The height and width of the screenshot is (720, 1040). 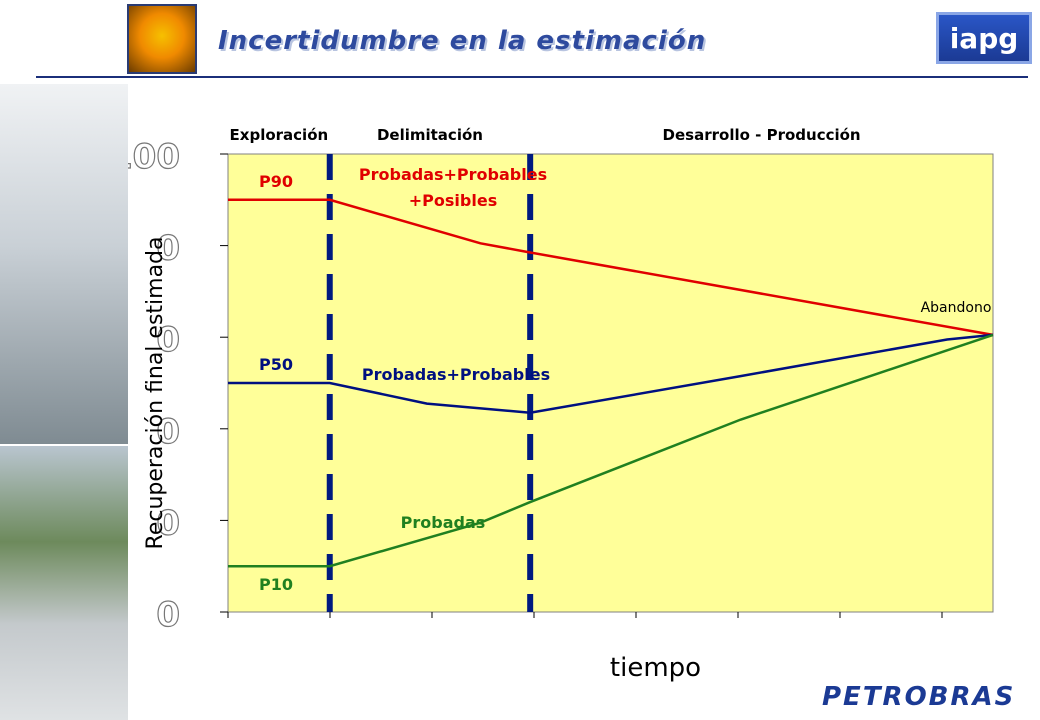 What do you see at coordinates (453, 174) in the screenshot?
I see `upper-curve-label: Probadas+Probables` at bounding box center [453, 174].